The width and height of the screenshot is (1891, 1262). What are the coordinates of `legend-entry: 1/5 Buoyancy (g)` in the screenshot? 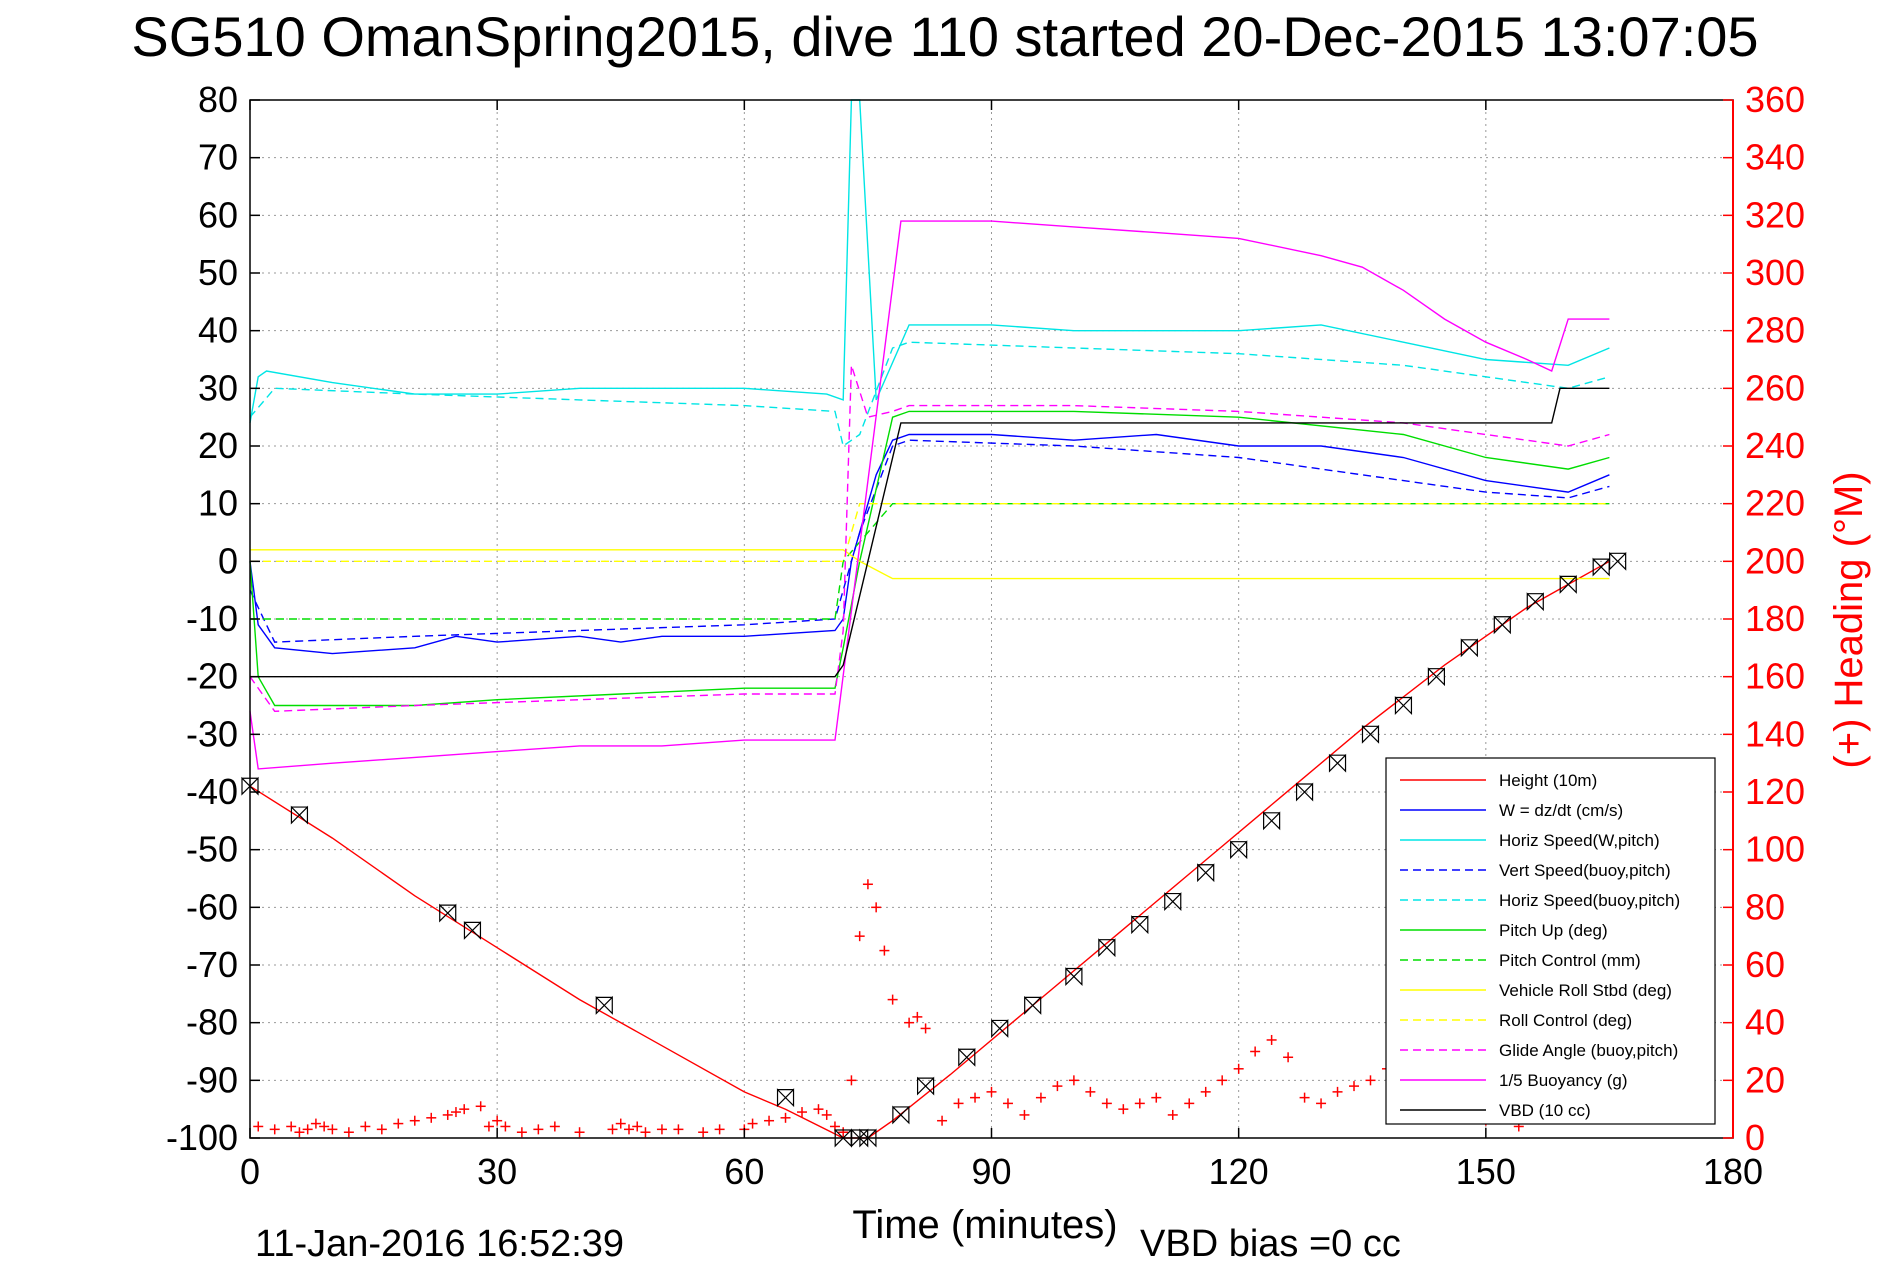 It's located at (1514, 1080).